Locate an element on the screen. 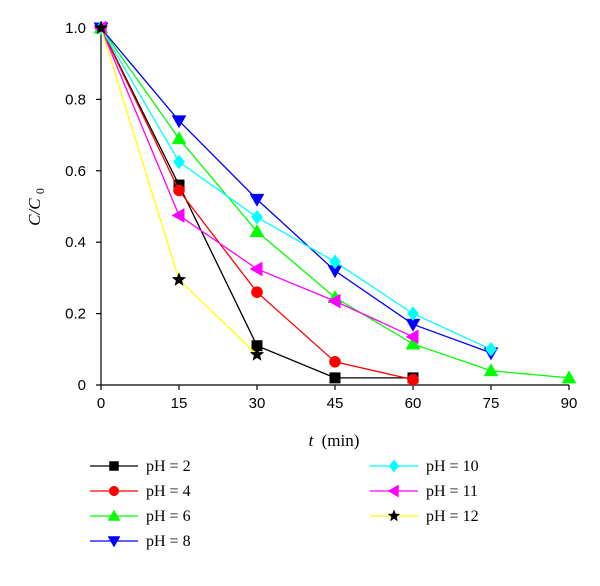 This screenshot has height=586, width=600. y-axis-main: C/C is located at coordinates (34, 212).